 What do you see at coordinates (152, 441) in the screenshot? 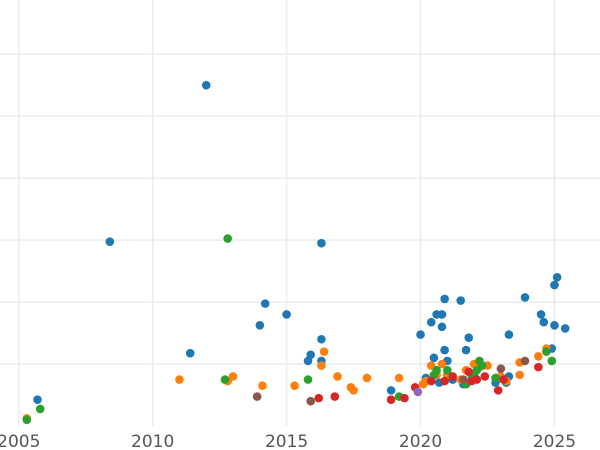
I see `x-tick-label: 2010` at bounding box center [152, 441].